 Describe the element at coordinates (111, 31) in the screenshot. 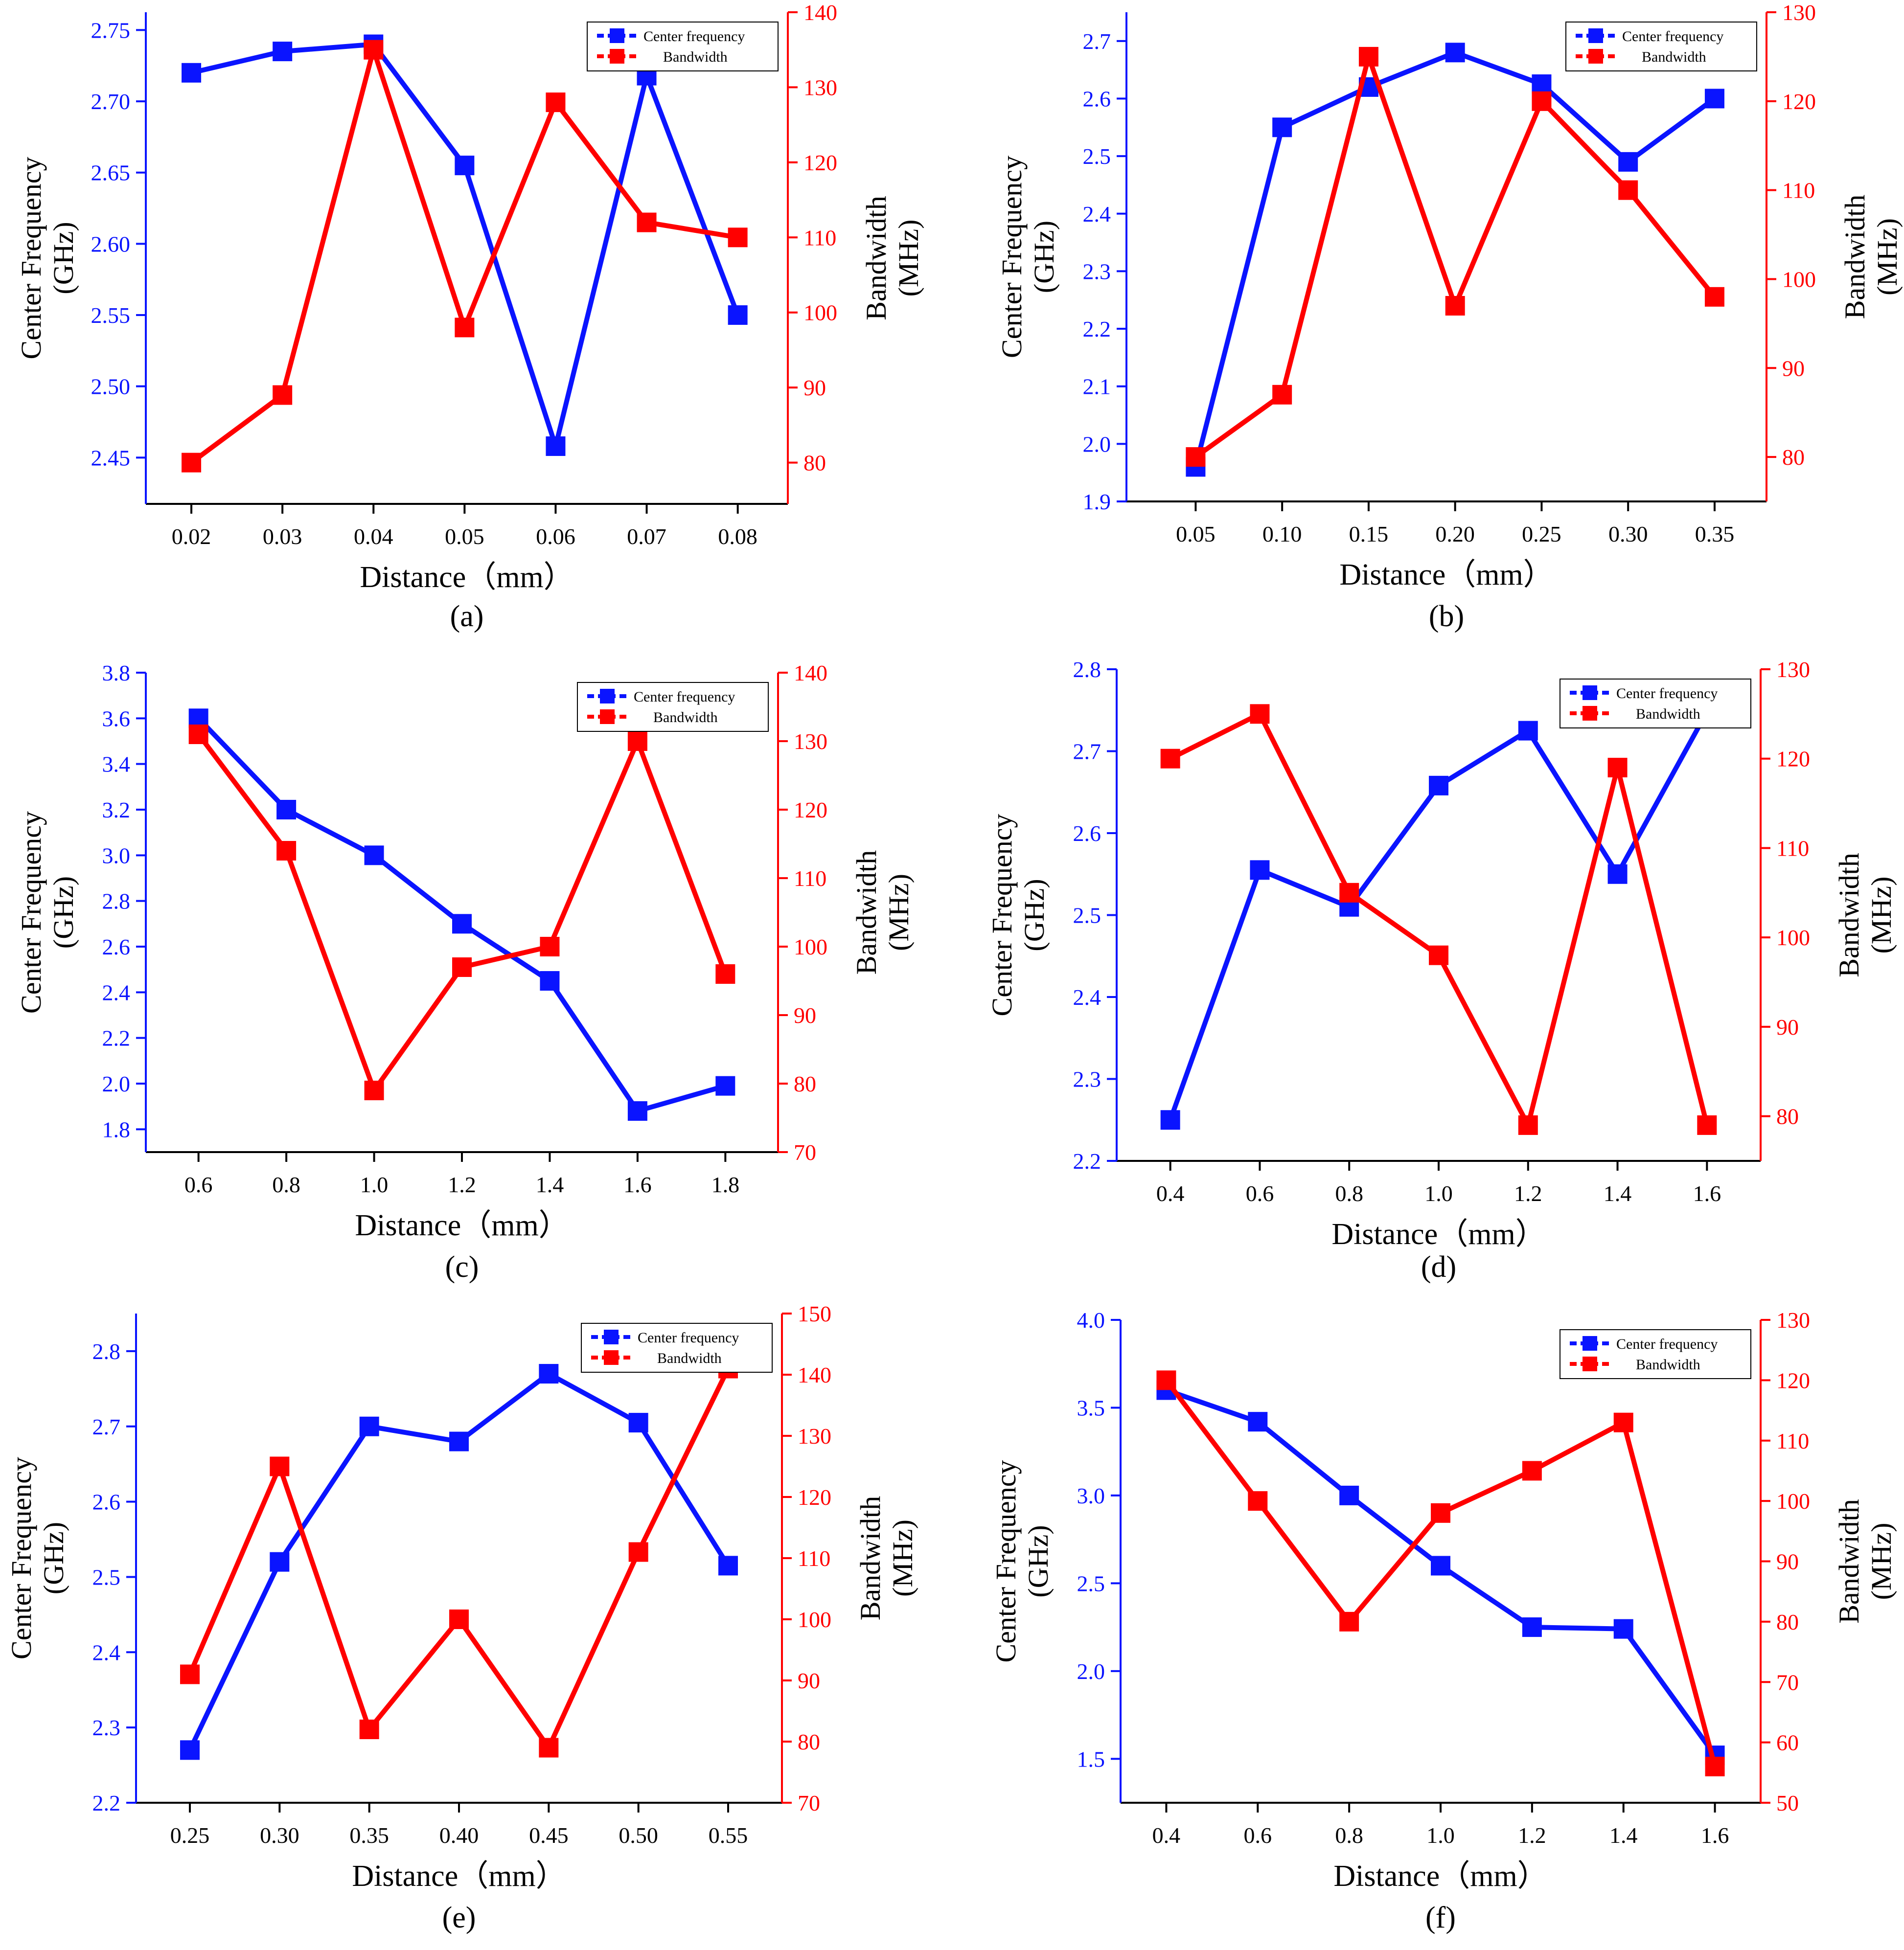

I see `left-y-tick-label: 2.75` at that location.